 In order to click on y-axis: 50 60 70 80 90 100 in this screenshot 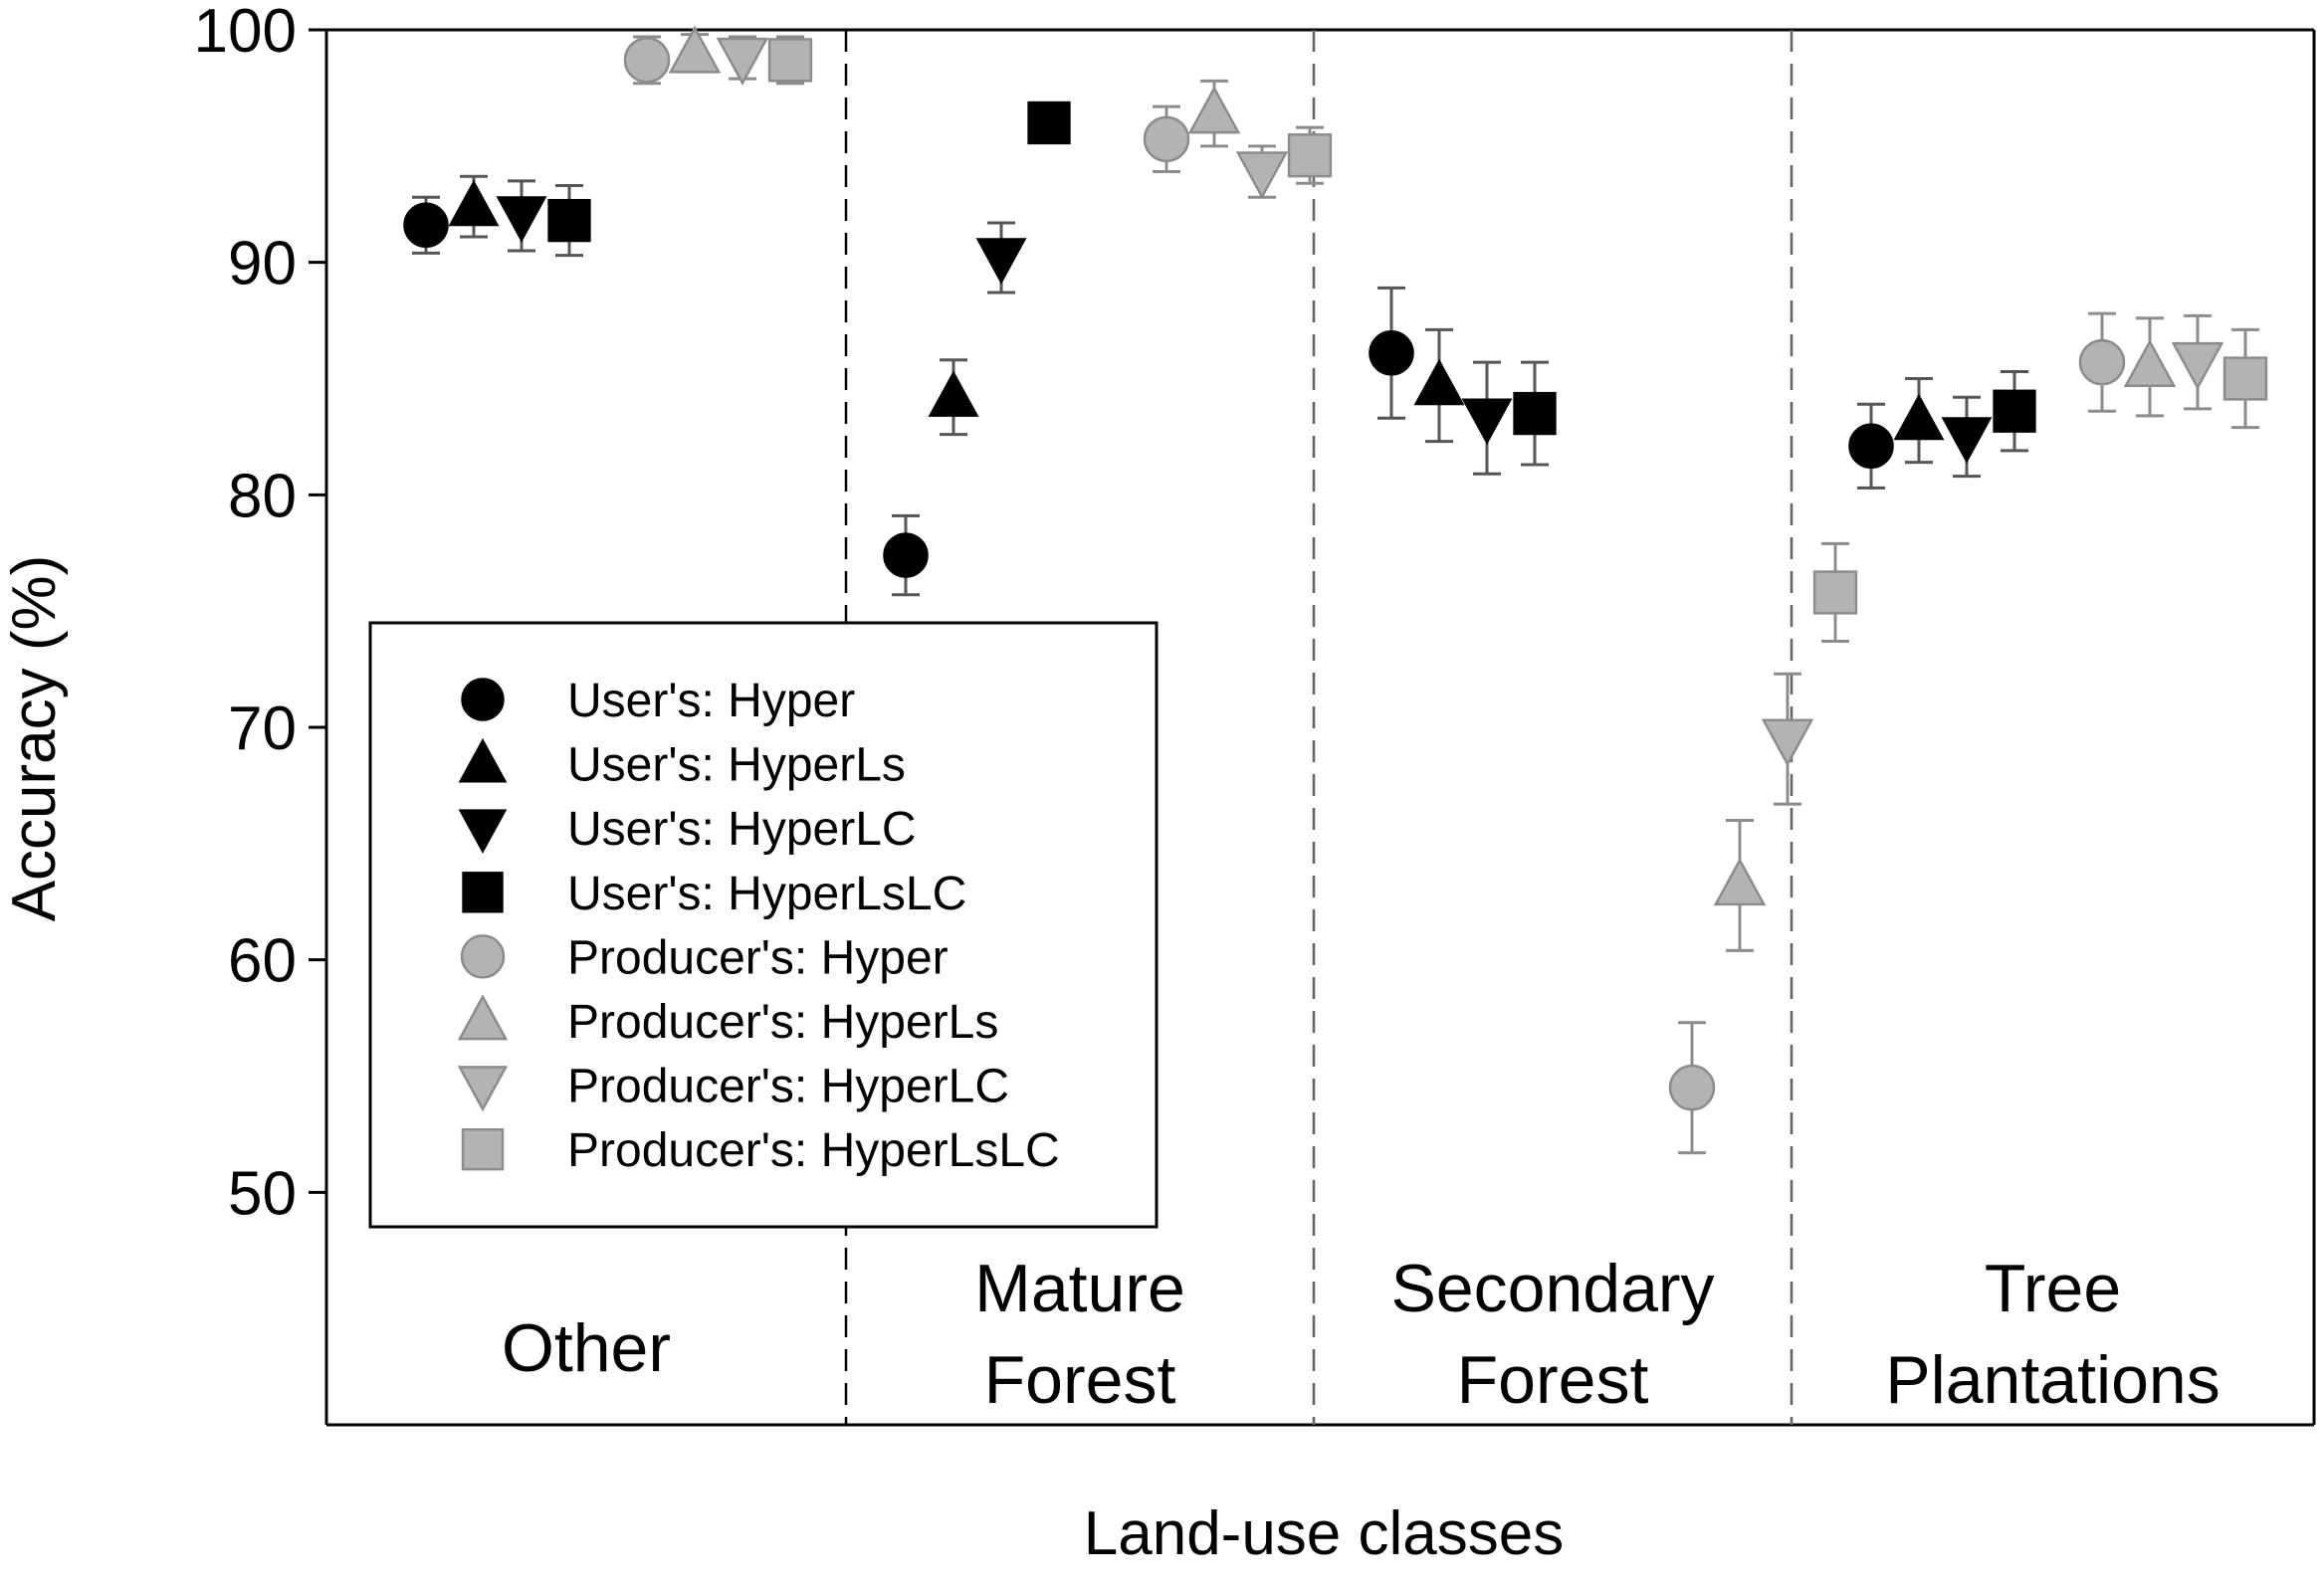, I will do `click(260, 614)`.